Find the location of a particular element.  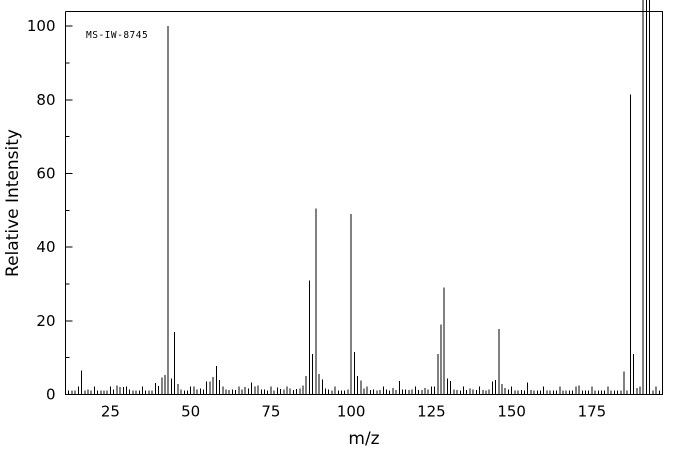

x-tick-label: 150 is located at coordinates (511, 412).